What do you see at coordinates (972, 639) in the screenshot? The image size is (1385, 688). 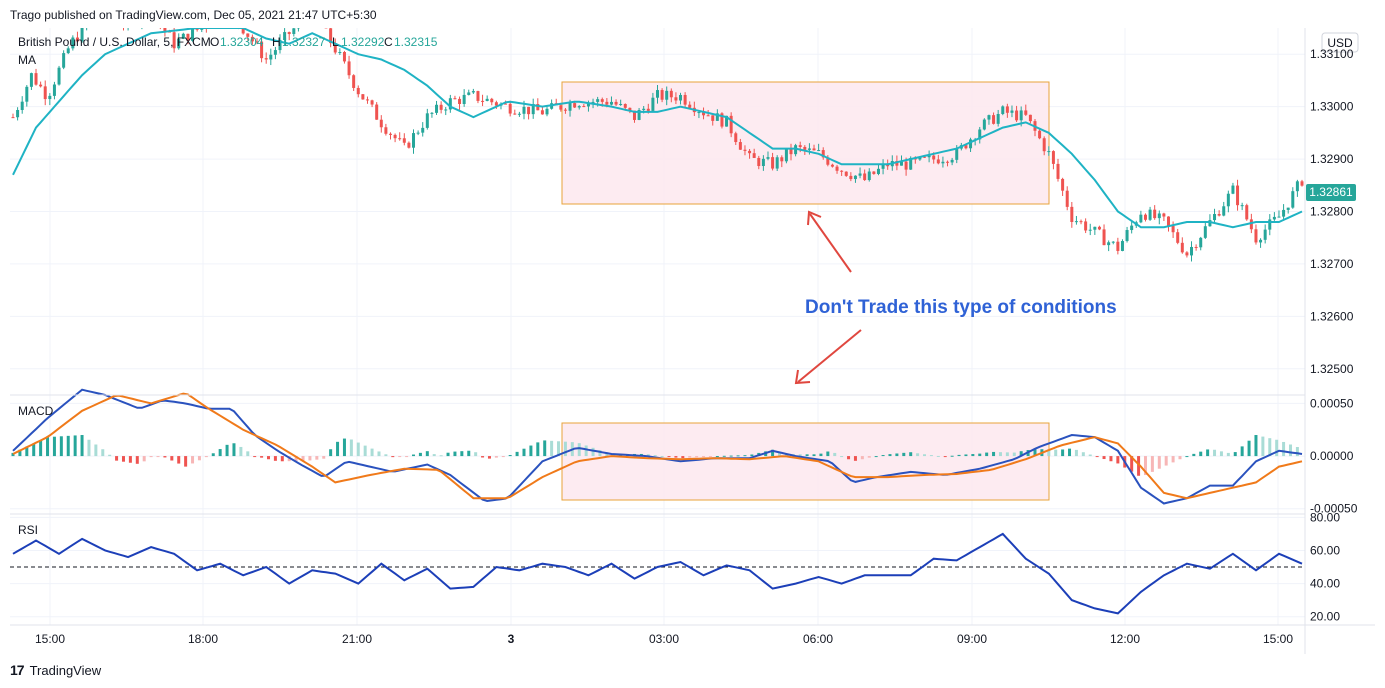 I see `time-tick-label: 09:00` at bounding box center [972, 639].